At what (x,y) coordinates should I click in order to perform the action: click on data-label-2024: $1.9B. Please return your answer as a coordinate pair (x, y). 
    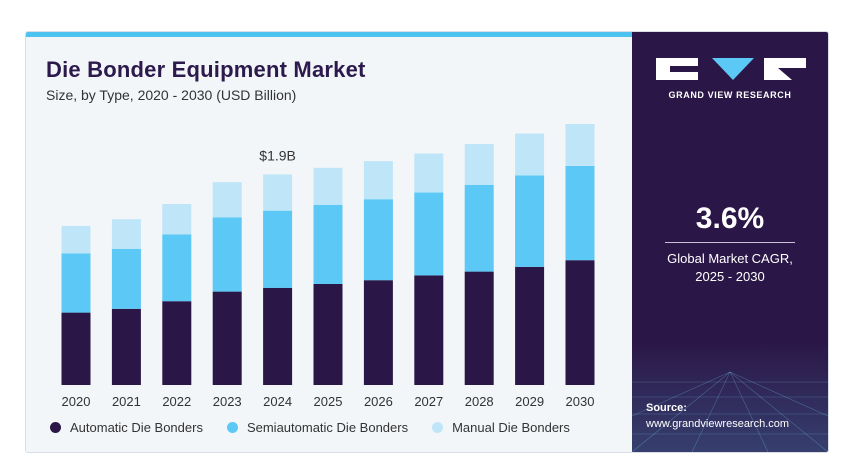
    Looking at the image, I should click on (277, 155).